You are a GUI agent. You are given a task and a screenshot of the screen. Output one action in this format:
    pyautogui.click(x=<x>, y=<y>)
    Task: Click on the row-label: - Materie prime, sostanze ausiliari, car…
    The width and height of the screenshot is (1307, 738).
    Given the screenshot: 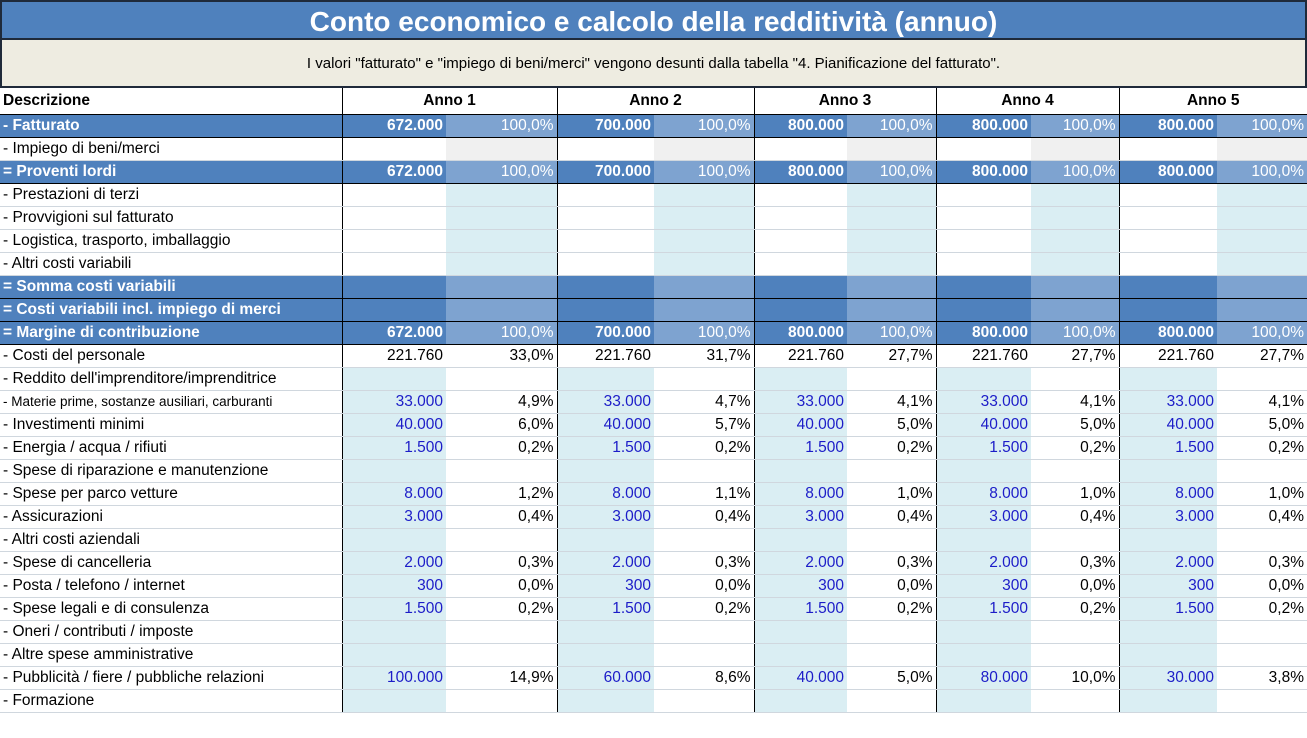 What is the action you would take?
    pyautogui.click(x=171, y=402)
    